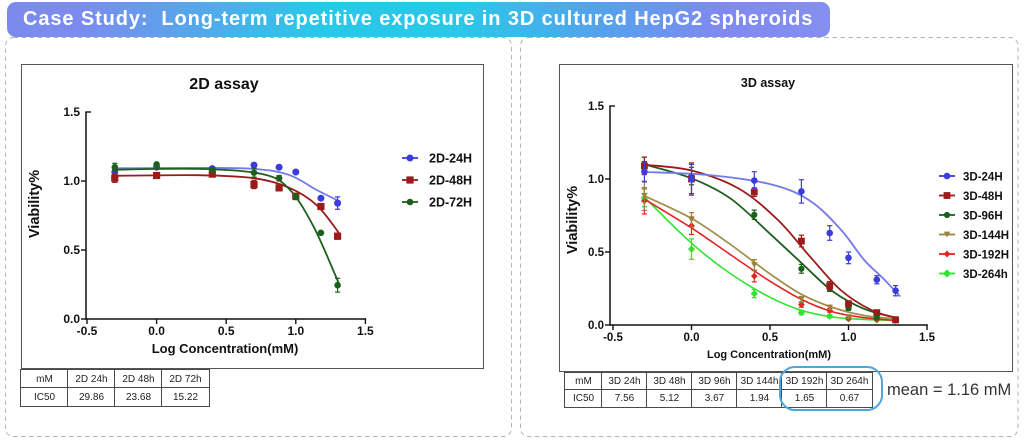  I want to click on svg-text: 2D assay, so click(223, 84).